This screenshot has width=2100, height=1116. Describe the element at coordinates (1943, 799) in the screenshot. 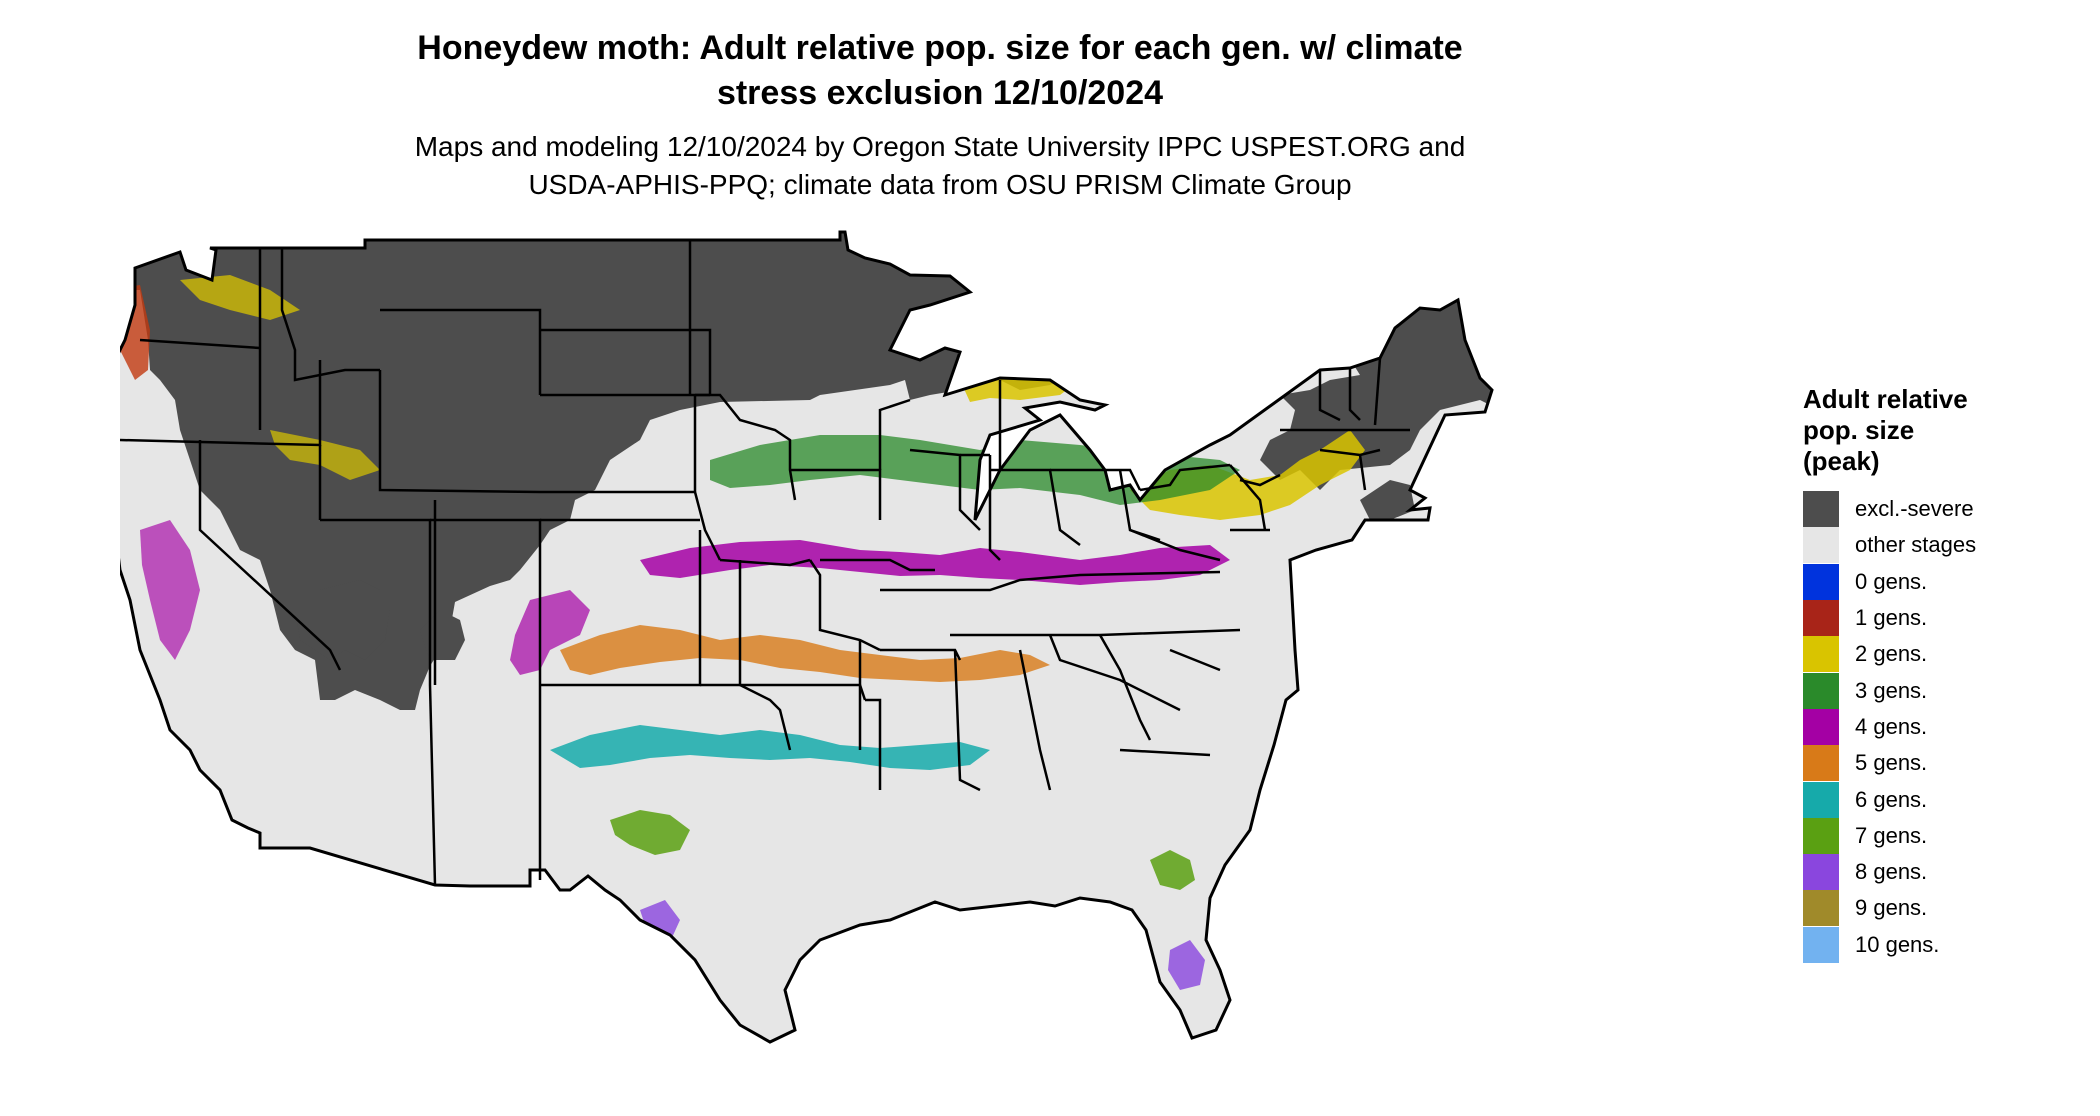

I see `legend-item: 6 gens.` at that location.